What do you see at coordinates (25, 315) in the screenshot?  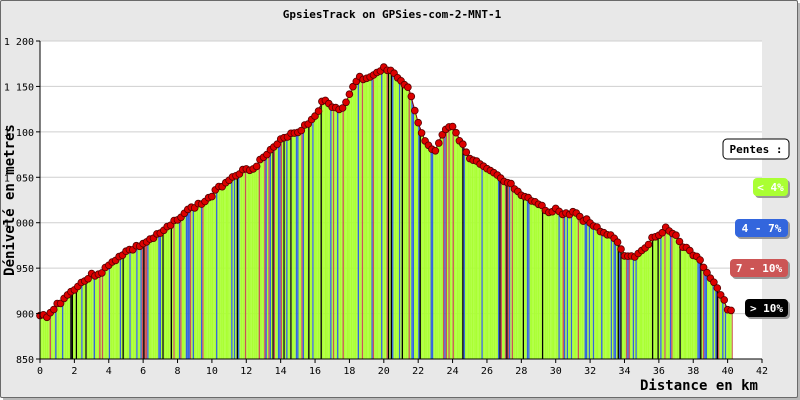 I see `y-tick-label: 900` at bounding box center [25, 315].